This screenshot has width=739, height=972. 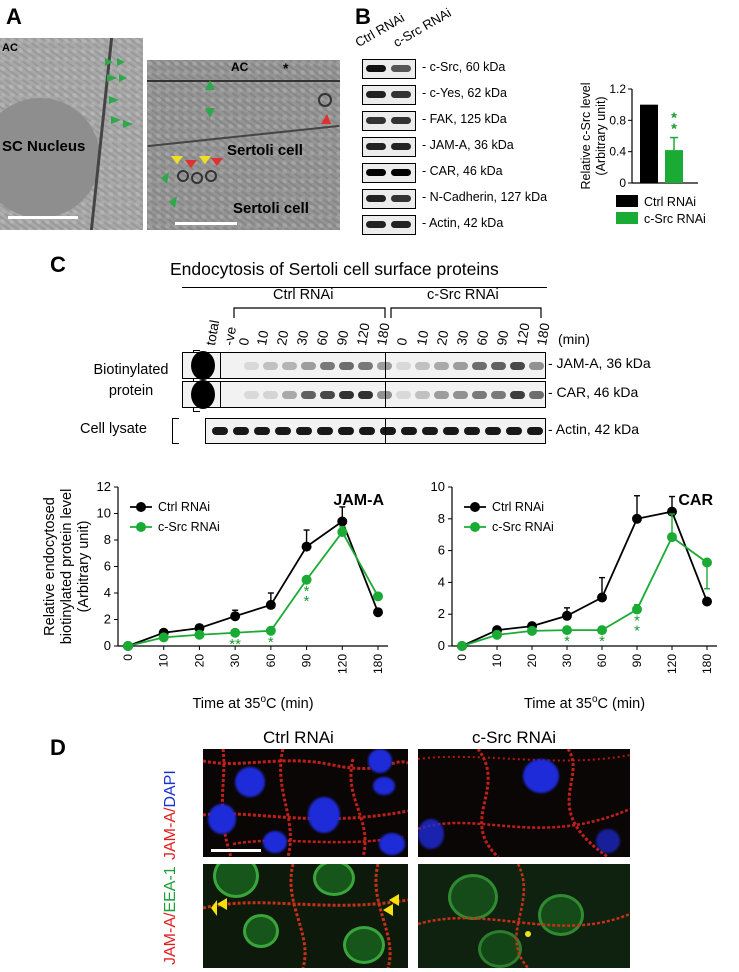 What do you see at coordinates (170, 789) in the screenshot?
I see `row-label-dapi-stain: DAPI` at bounding box center [170, 789].